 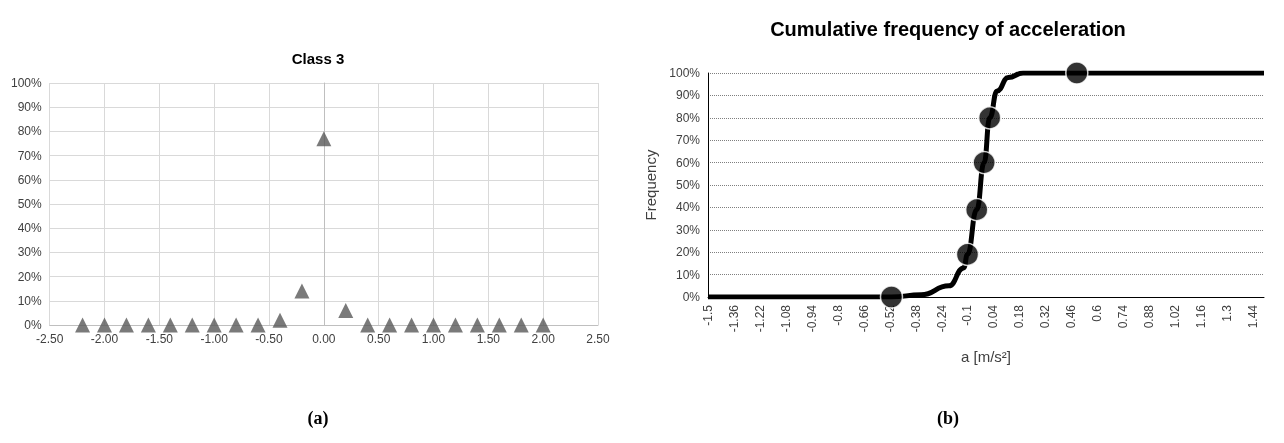 I want to click on x-tick-label: -1.08, so click(x=785, y=318).